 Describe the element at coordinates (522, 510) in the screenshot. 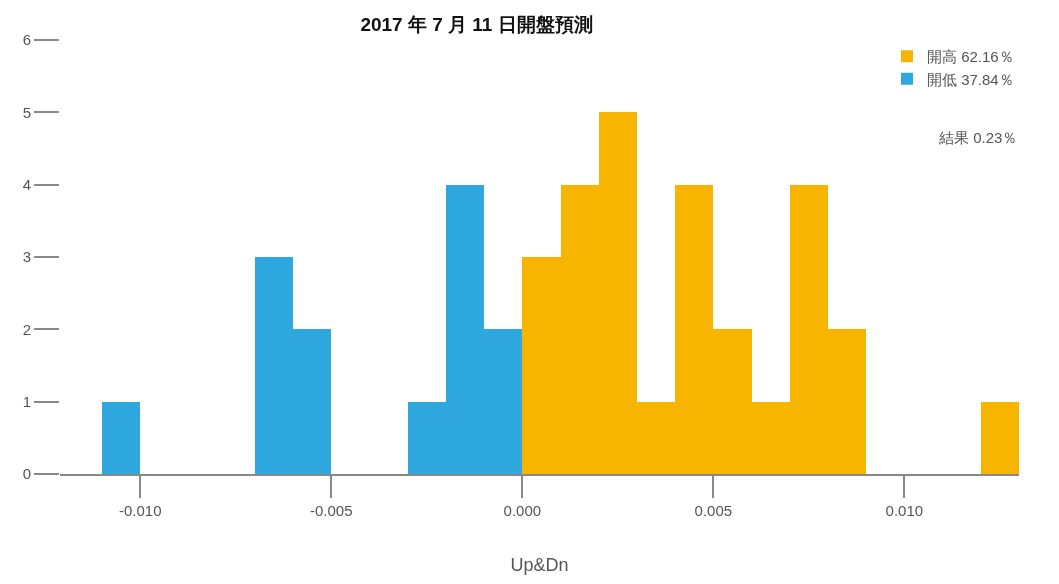

I see `x-tick-label: 0.000` at that location.